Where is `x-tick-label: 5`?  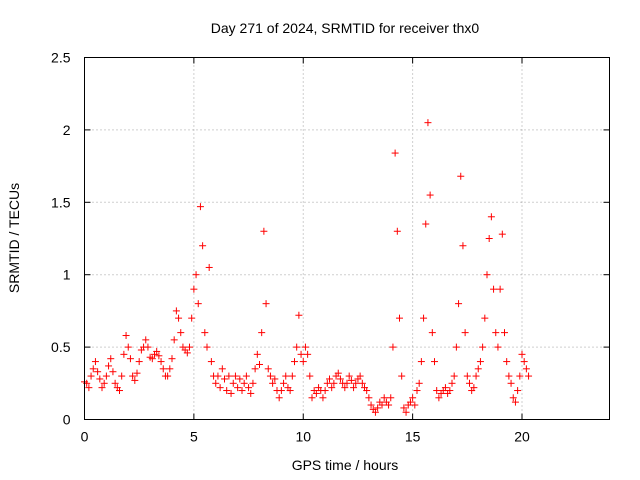
x-tick-label: 5 is located at coordinates (194, 437).